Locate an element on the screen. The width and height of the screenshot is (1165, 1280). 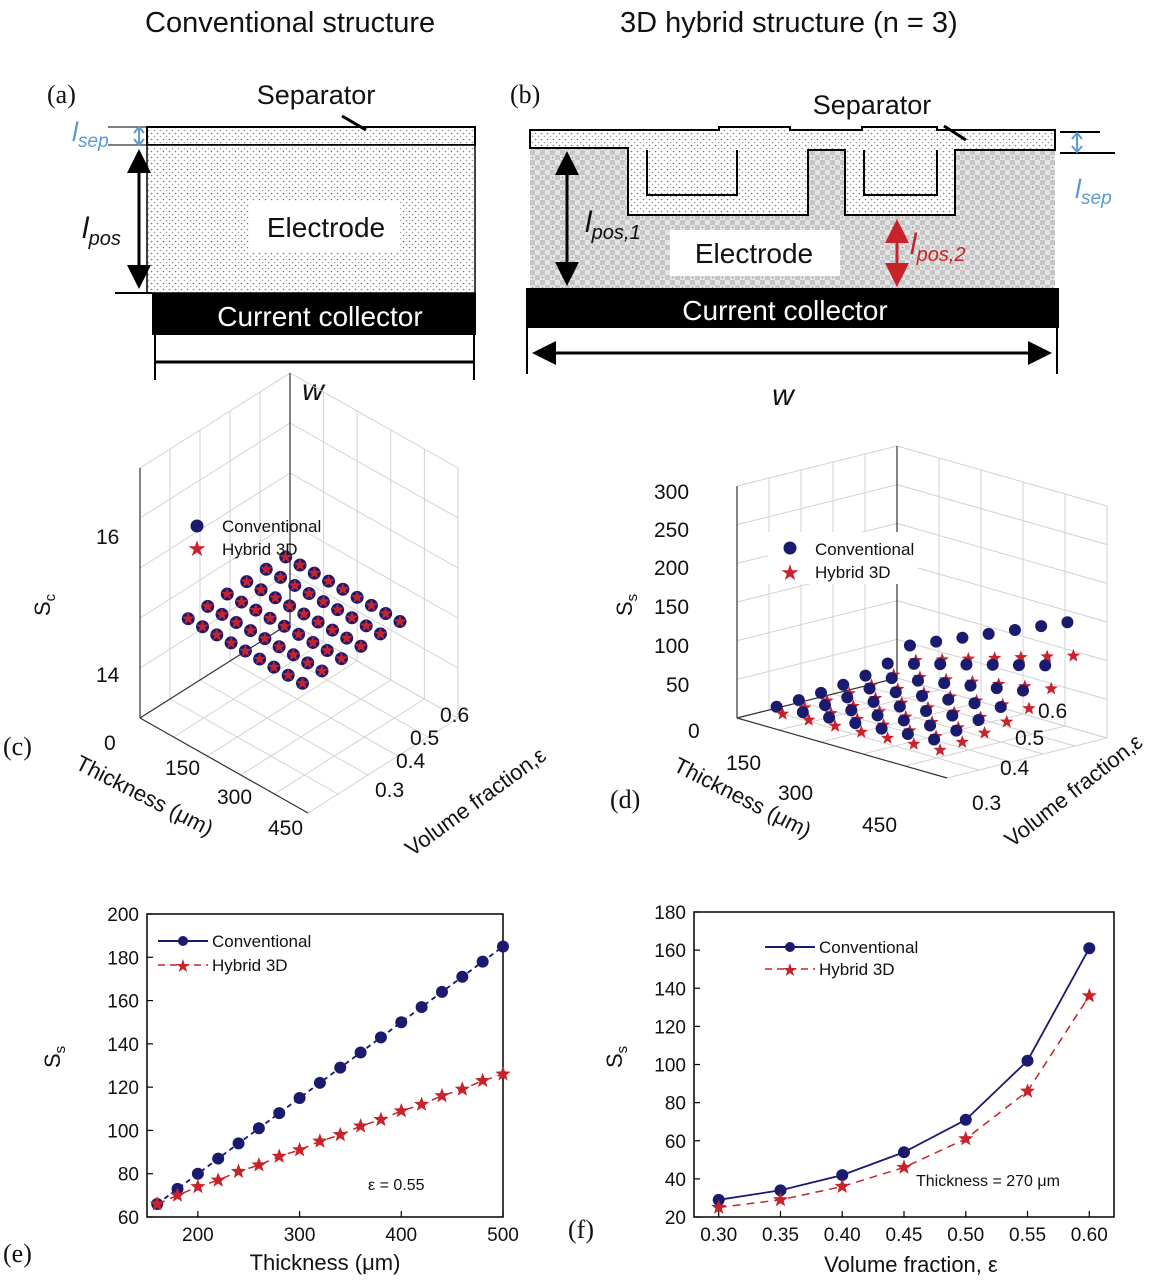
chart-d-stick-250: 250 is located at coordinates (671, 530).